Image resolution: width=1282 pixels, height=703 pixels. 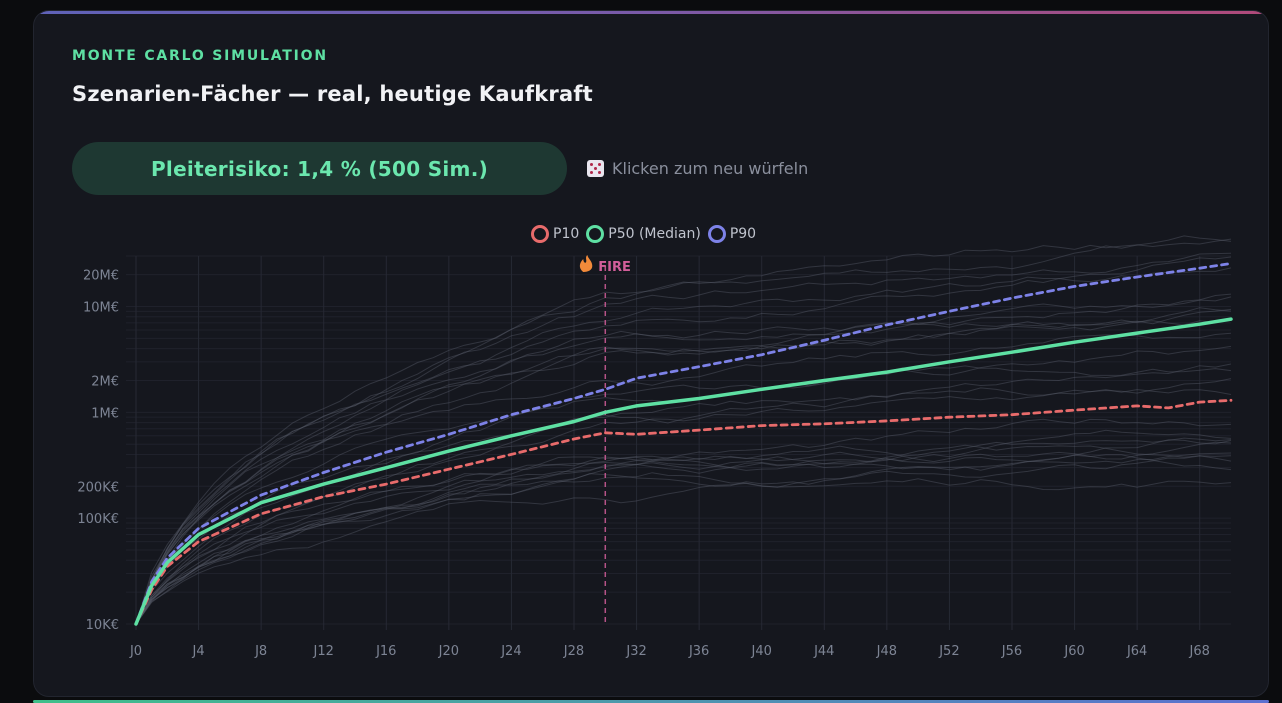 I want to click on y-tick-label: 100K€, so click(x=98, y=519).